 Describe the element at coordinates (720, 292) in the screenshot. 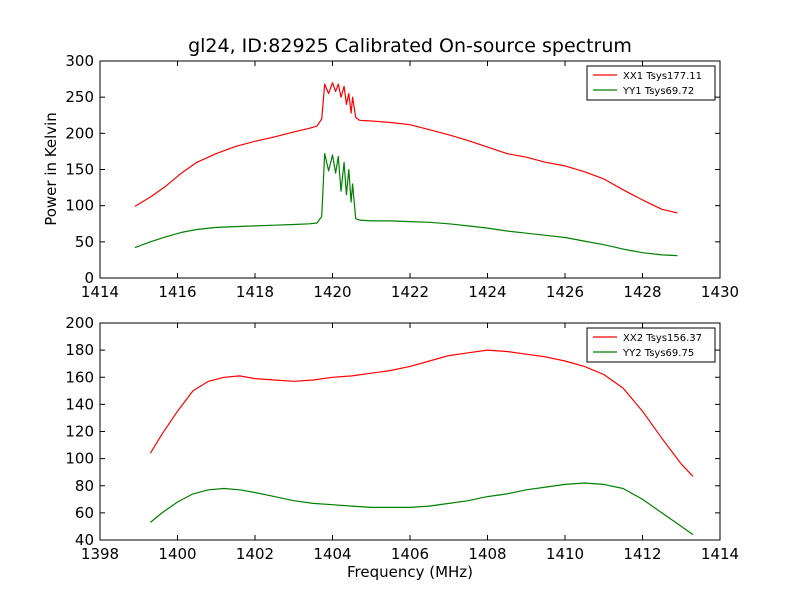

I see `x-tick-label: 1430` at that location.